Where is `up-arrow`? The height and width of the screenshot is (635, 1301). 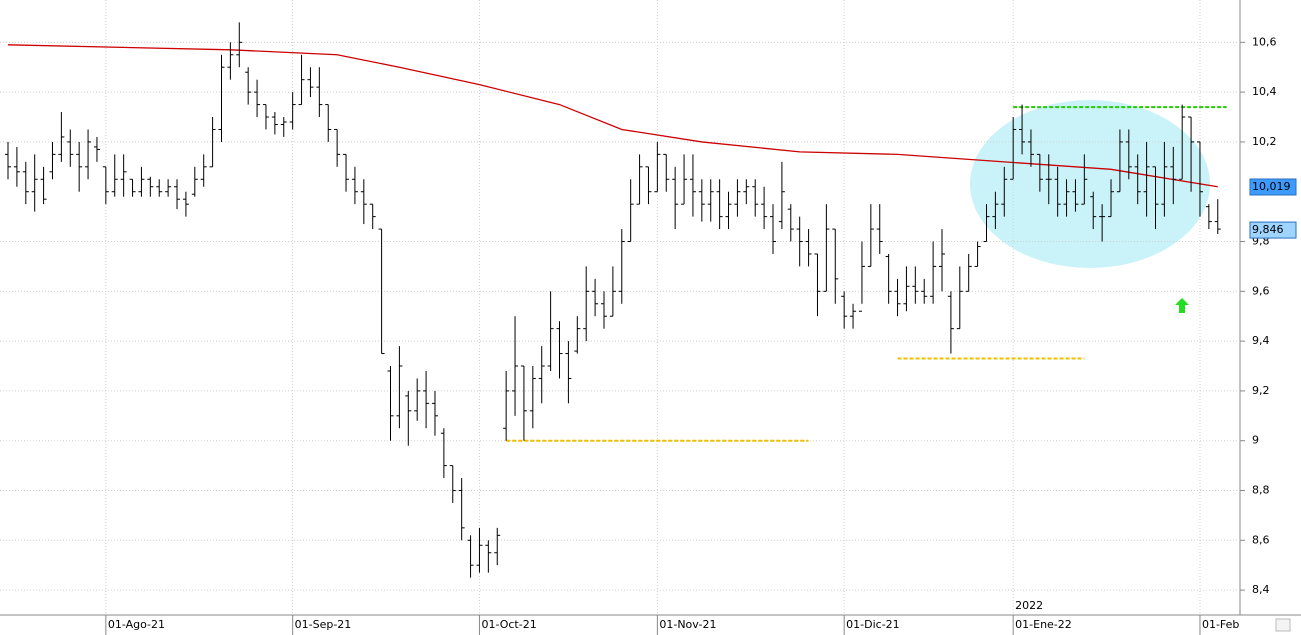 up-arrow is located at coordinates (1182, 305).